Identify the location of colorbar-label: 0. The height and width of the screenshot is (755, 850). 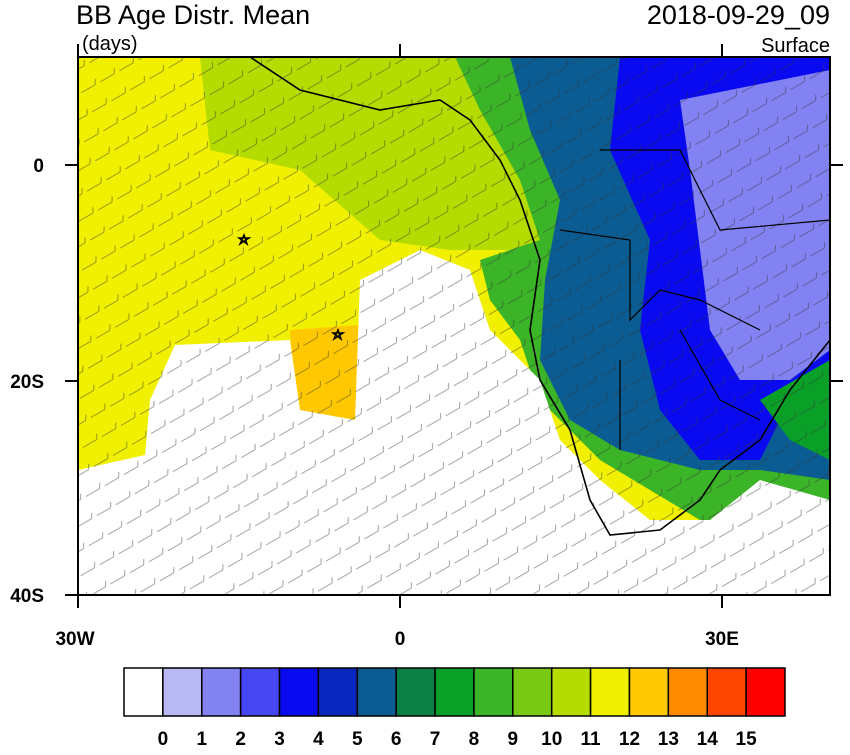
(163, 739).